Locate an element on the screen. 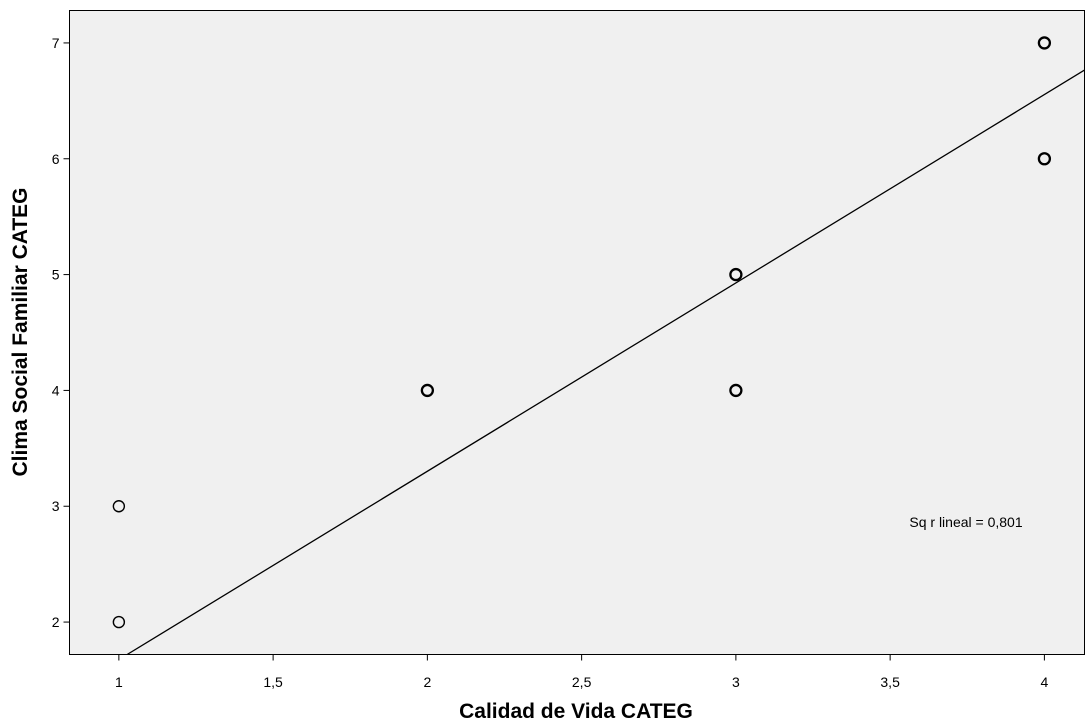 The width and height of the screenshot is (1085, 726). y-axis-title: Clima Social Familiar CATEG is located at coordinates (20, 331).